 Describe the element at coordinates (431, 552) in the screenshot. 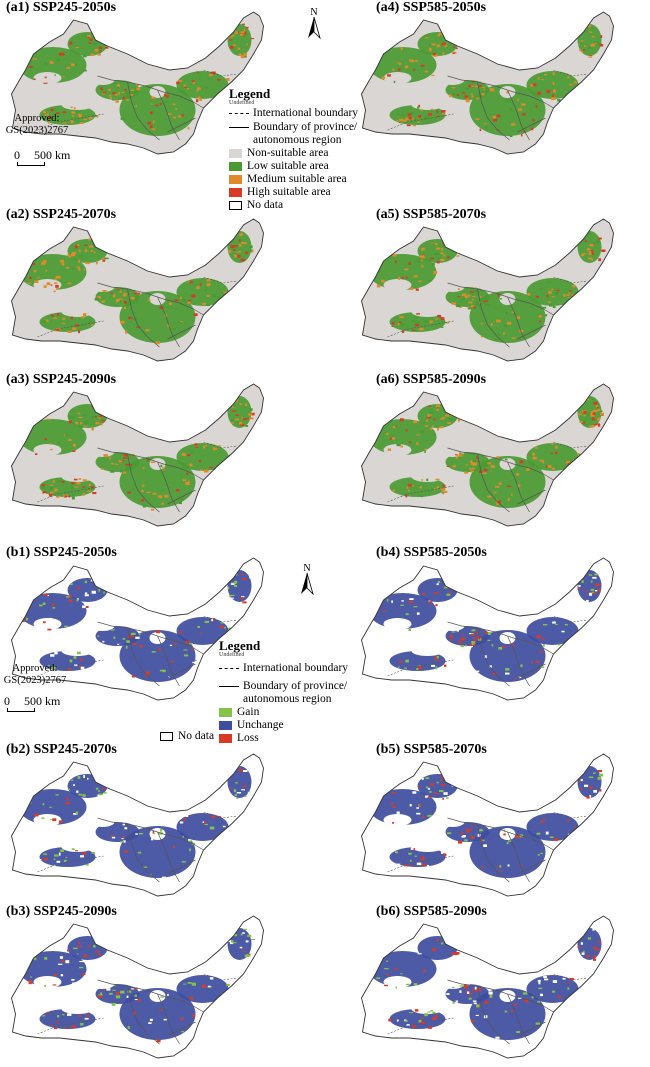

I see `panel-title-b4: (b4) SSP585-2050s` at that location.